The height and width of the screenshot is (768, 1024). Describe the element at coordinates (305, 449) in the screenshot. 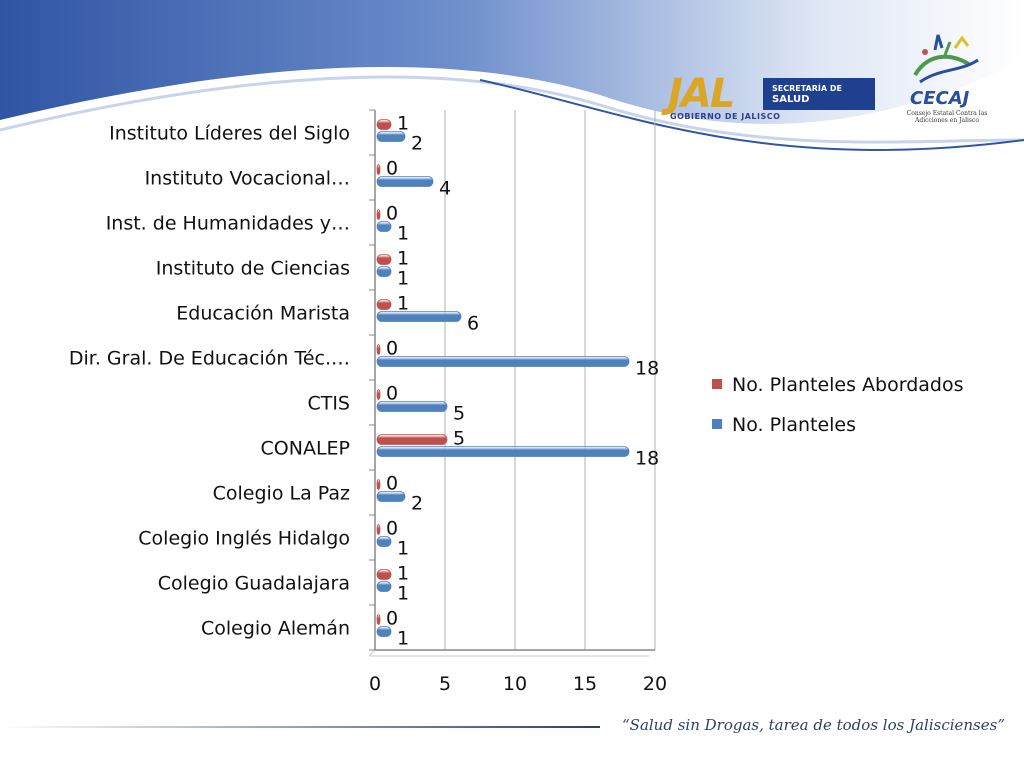

I see `category-label: CONALEP` at that location.